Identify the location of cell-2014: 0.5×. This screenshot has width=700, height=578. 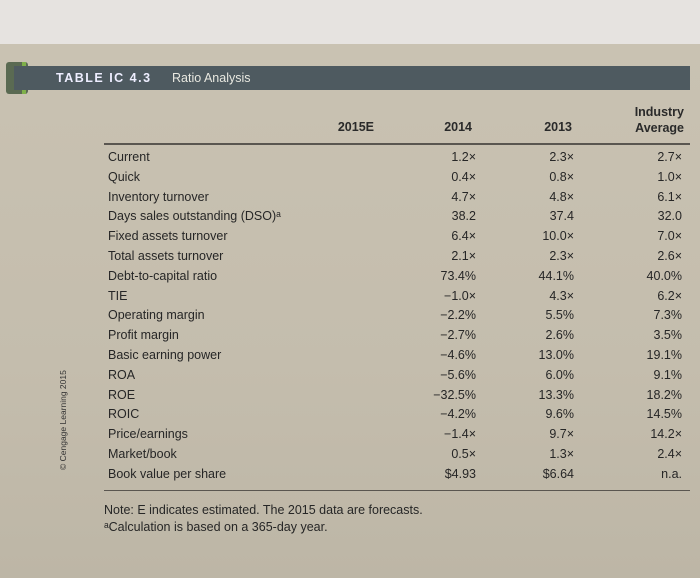
(463, 454).